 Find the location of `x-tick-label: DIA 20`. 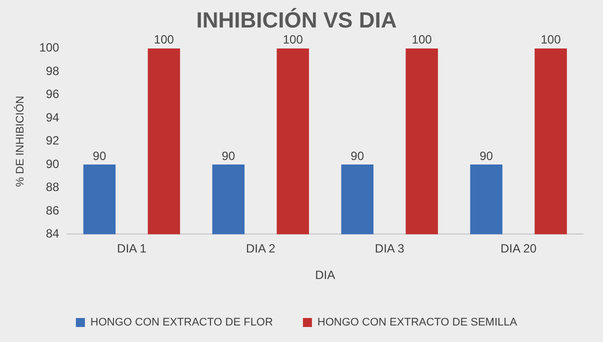

x-tick-label: DIA 20 is located at coordinates (518, 249).